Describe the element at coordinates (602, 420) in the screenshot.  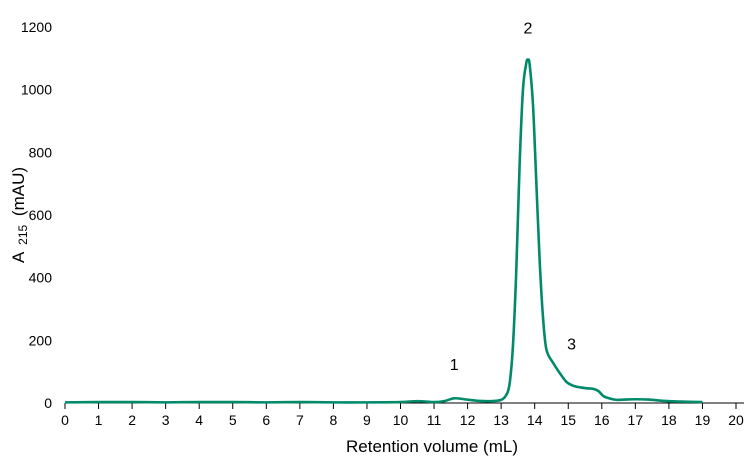
I see `x-tick-label: 16` at that location.